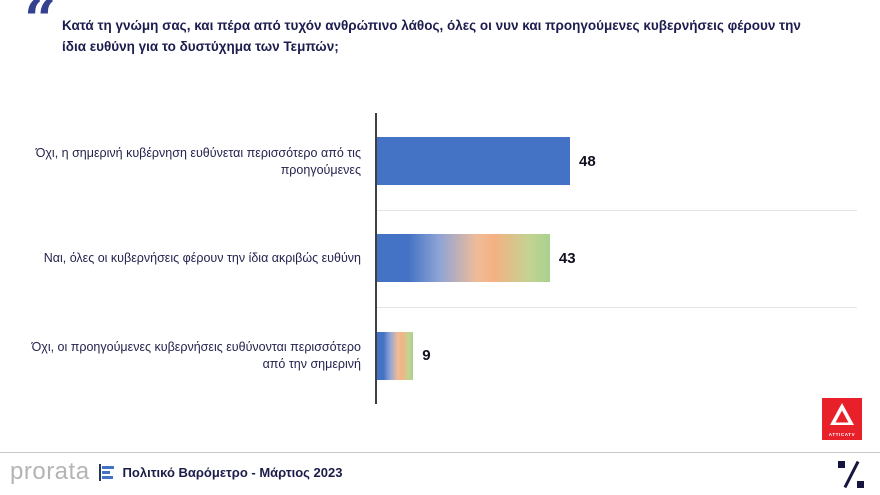  What do you see at coordinates (587, 161) in the screenshot?
I see `bar-value-label: 48` at bounding box center [587, 161].